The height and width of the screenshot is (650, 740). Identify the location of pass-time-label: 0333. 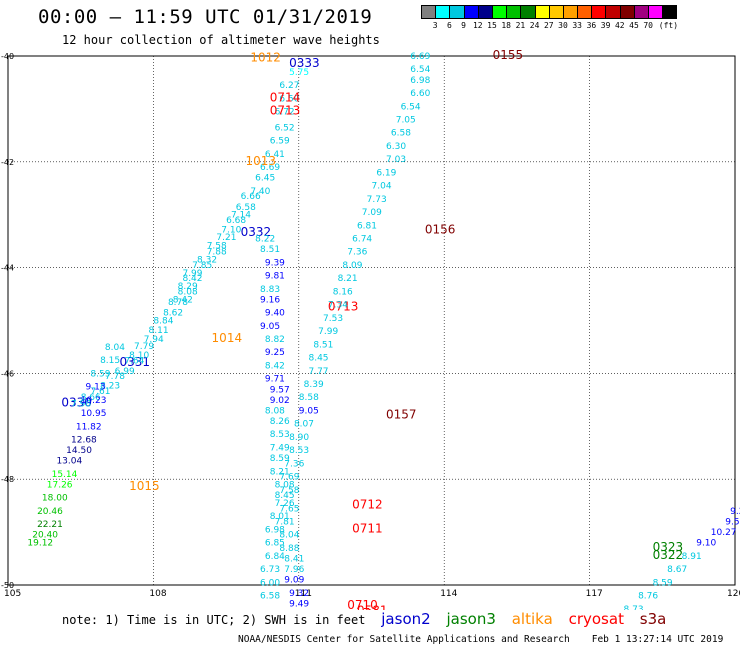
(304, 63).